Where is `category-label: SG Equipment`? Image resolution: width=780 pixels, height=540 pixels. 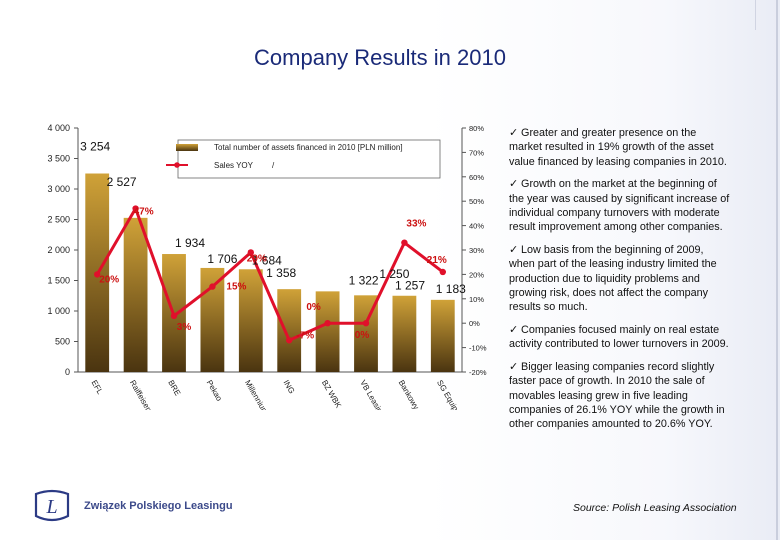 category-label: SG Equipment is located at coordinates (452, 395).